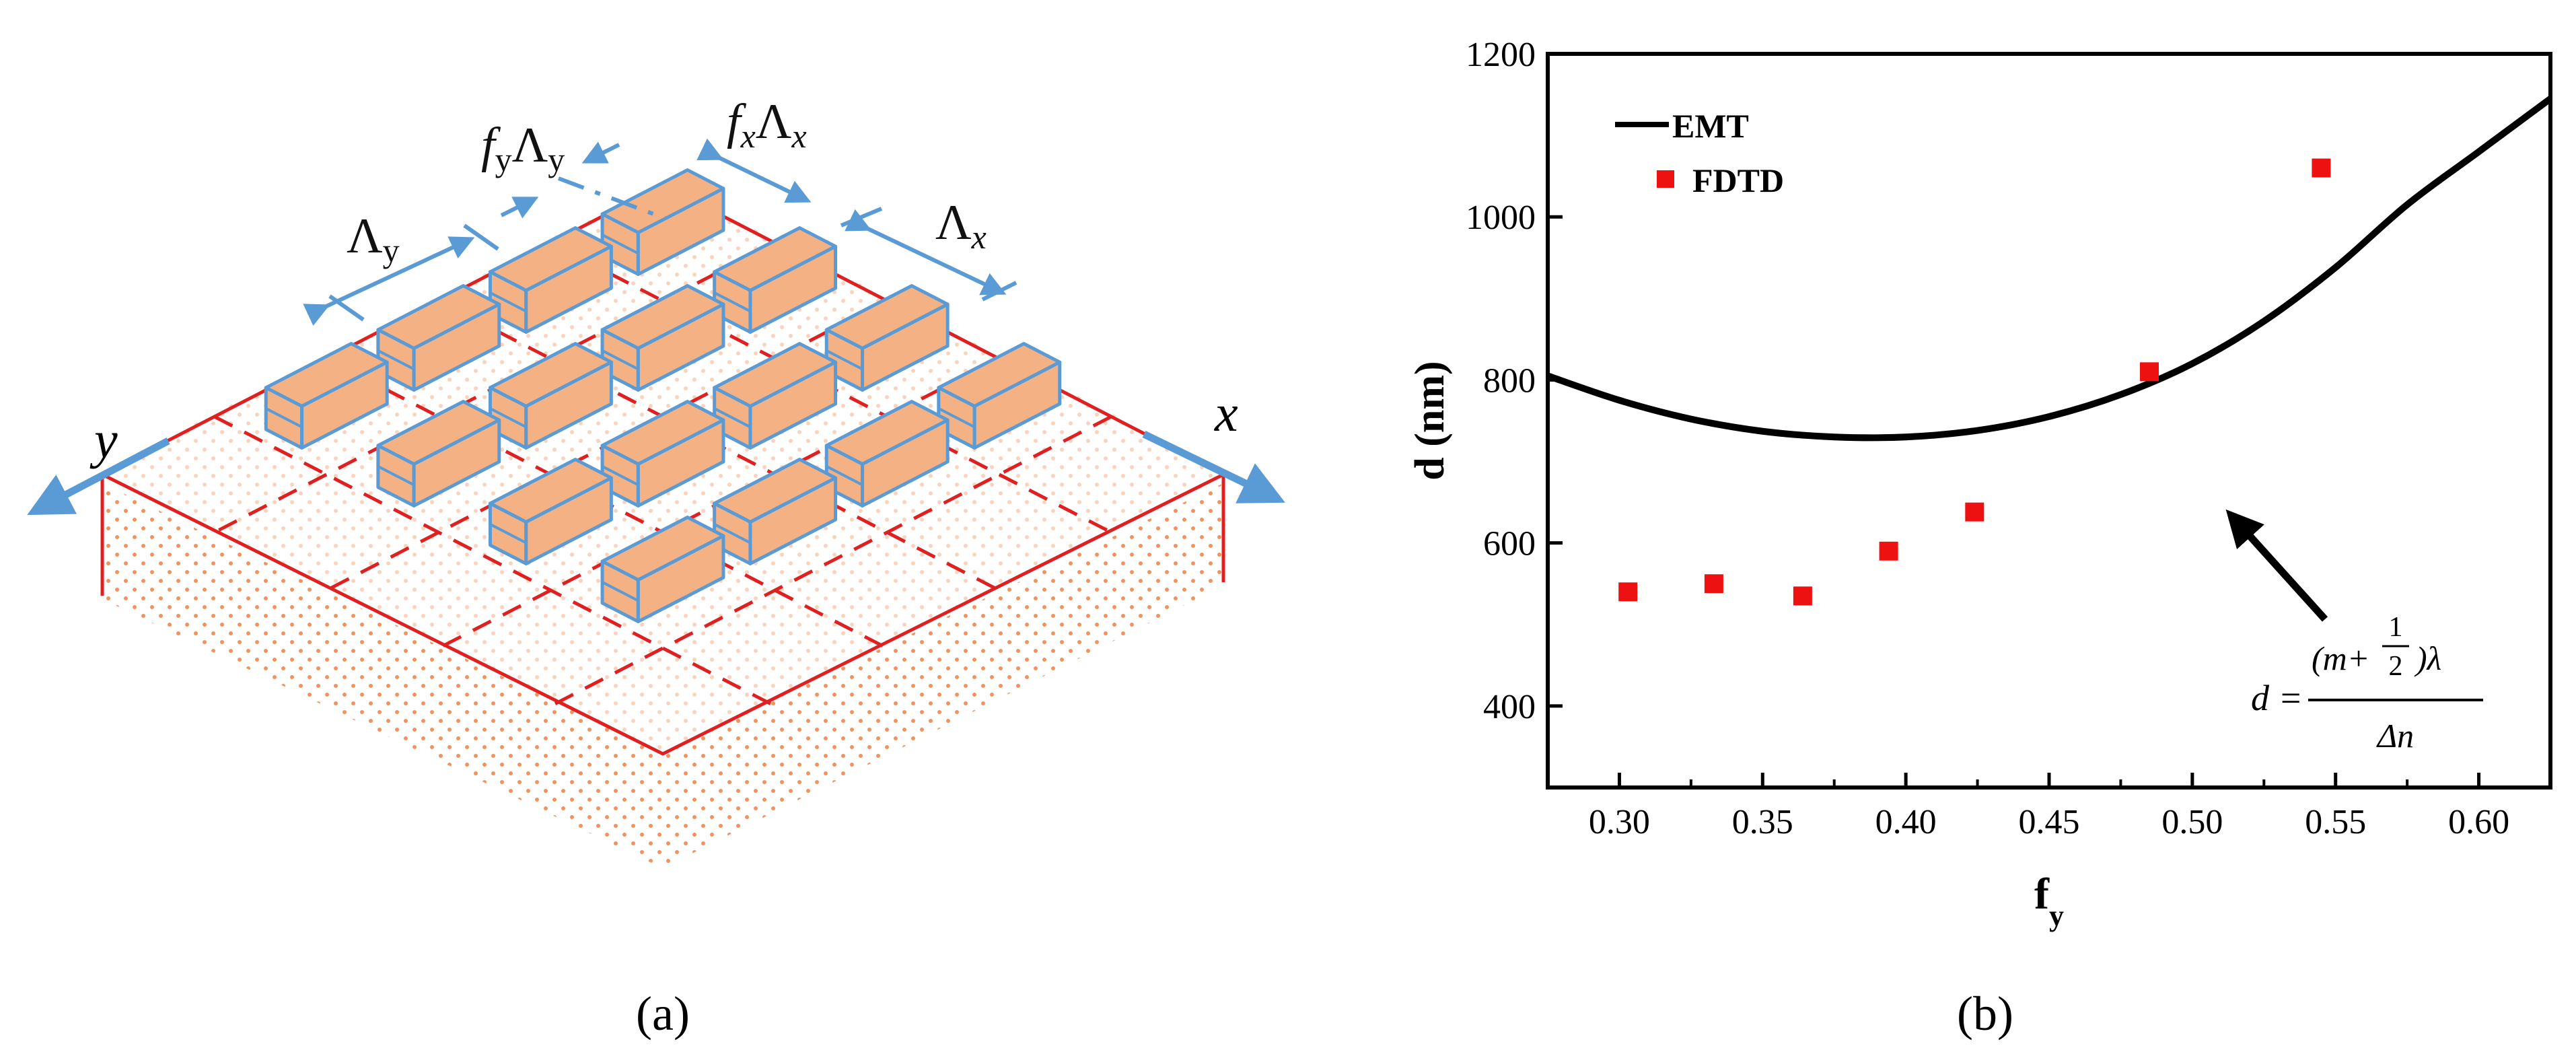 The height and width of the screenshot is (1050, 2576). Describe the element at coordinates (98, 477) in the screenshot. I see `y-axis-arrow` at that location.